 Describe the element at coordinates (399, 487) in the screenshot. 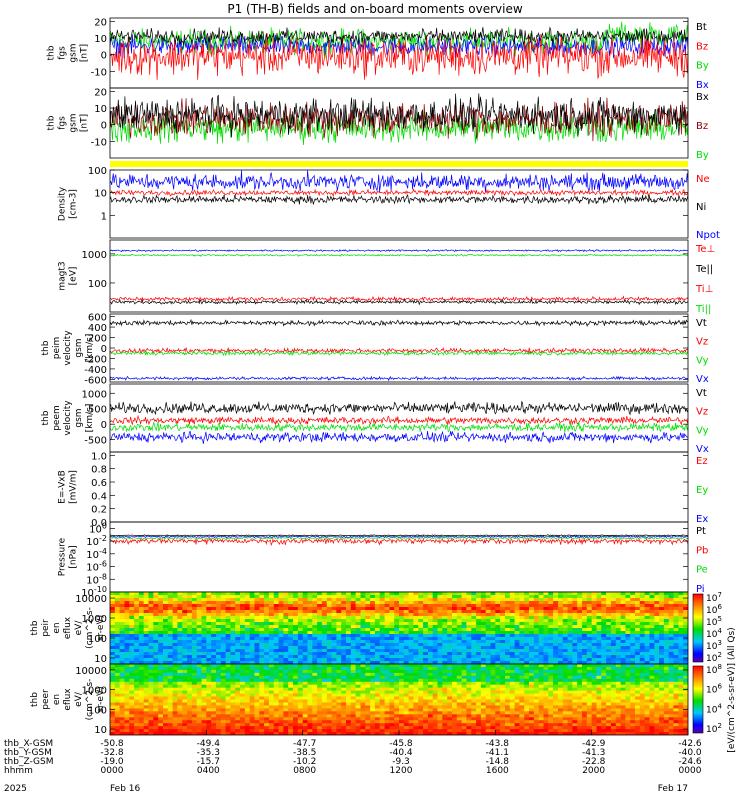

I see `panel-frame` at that location.